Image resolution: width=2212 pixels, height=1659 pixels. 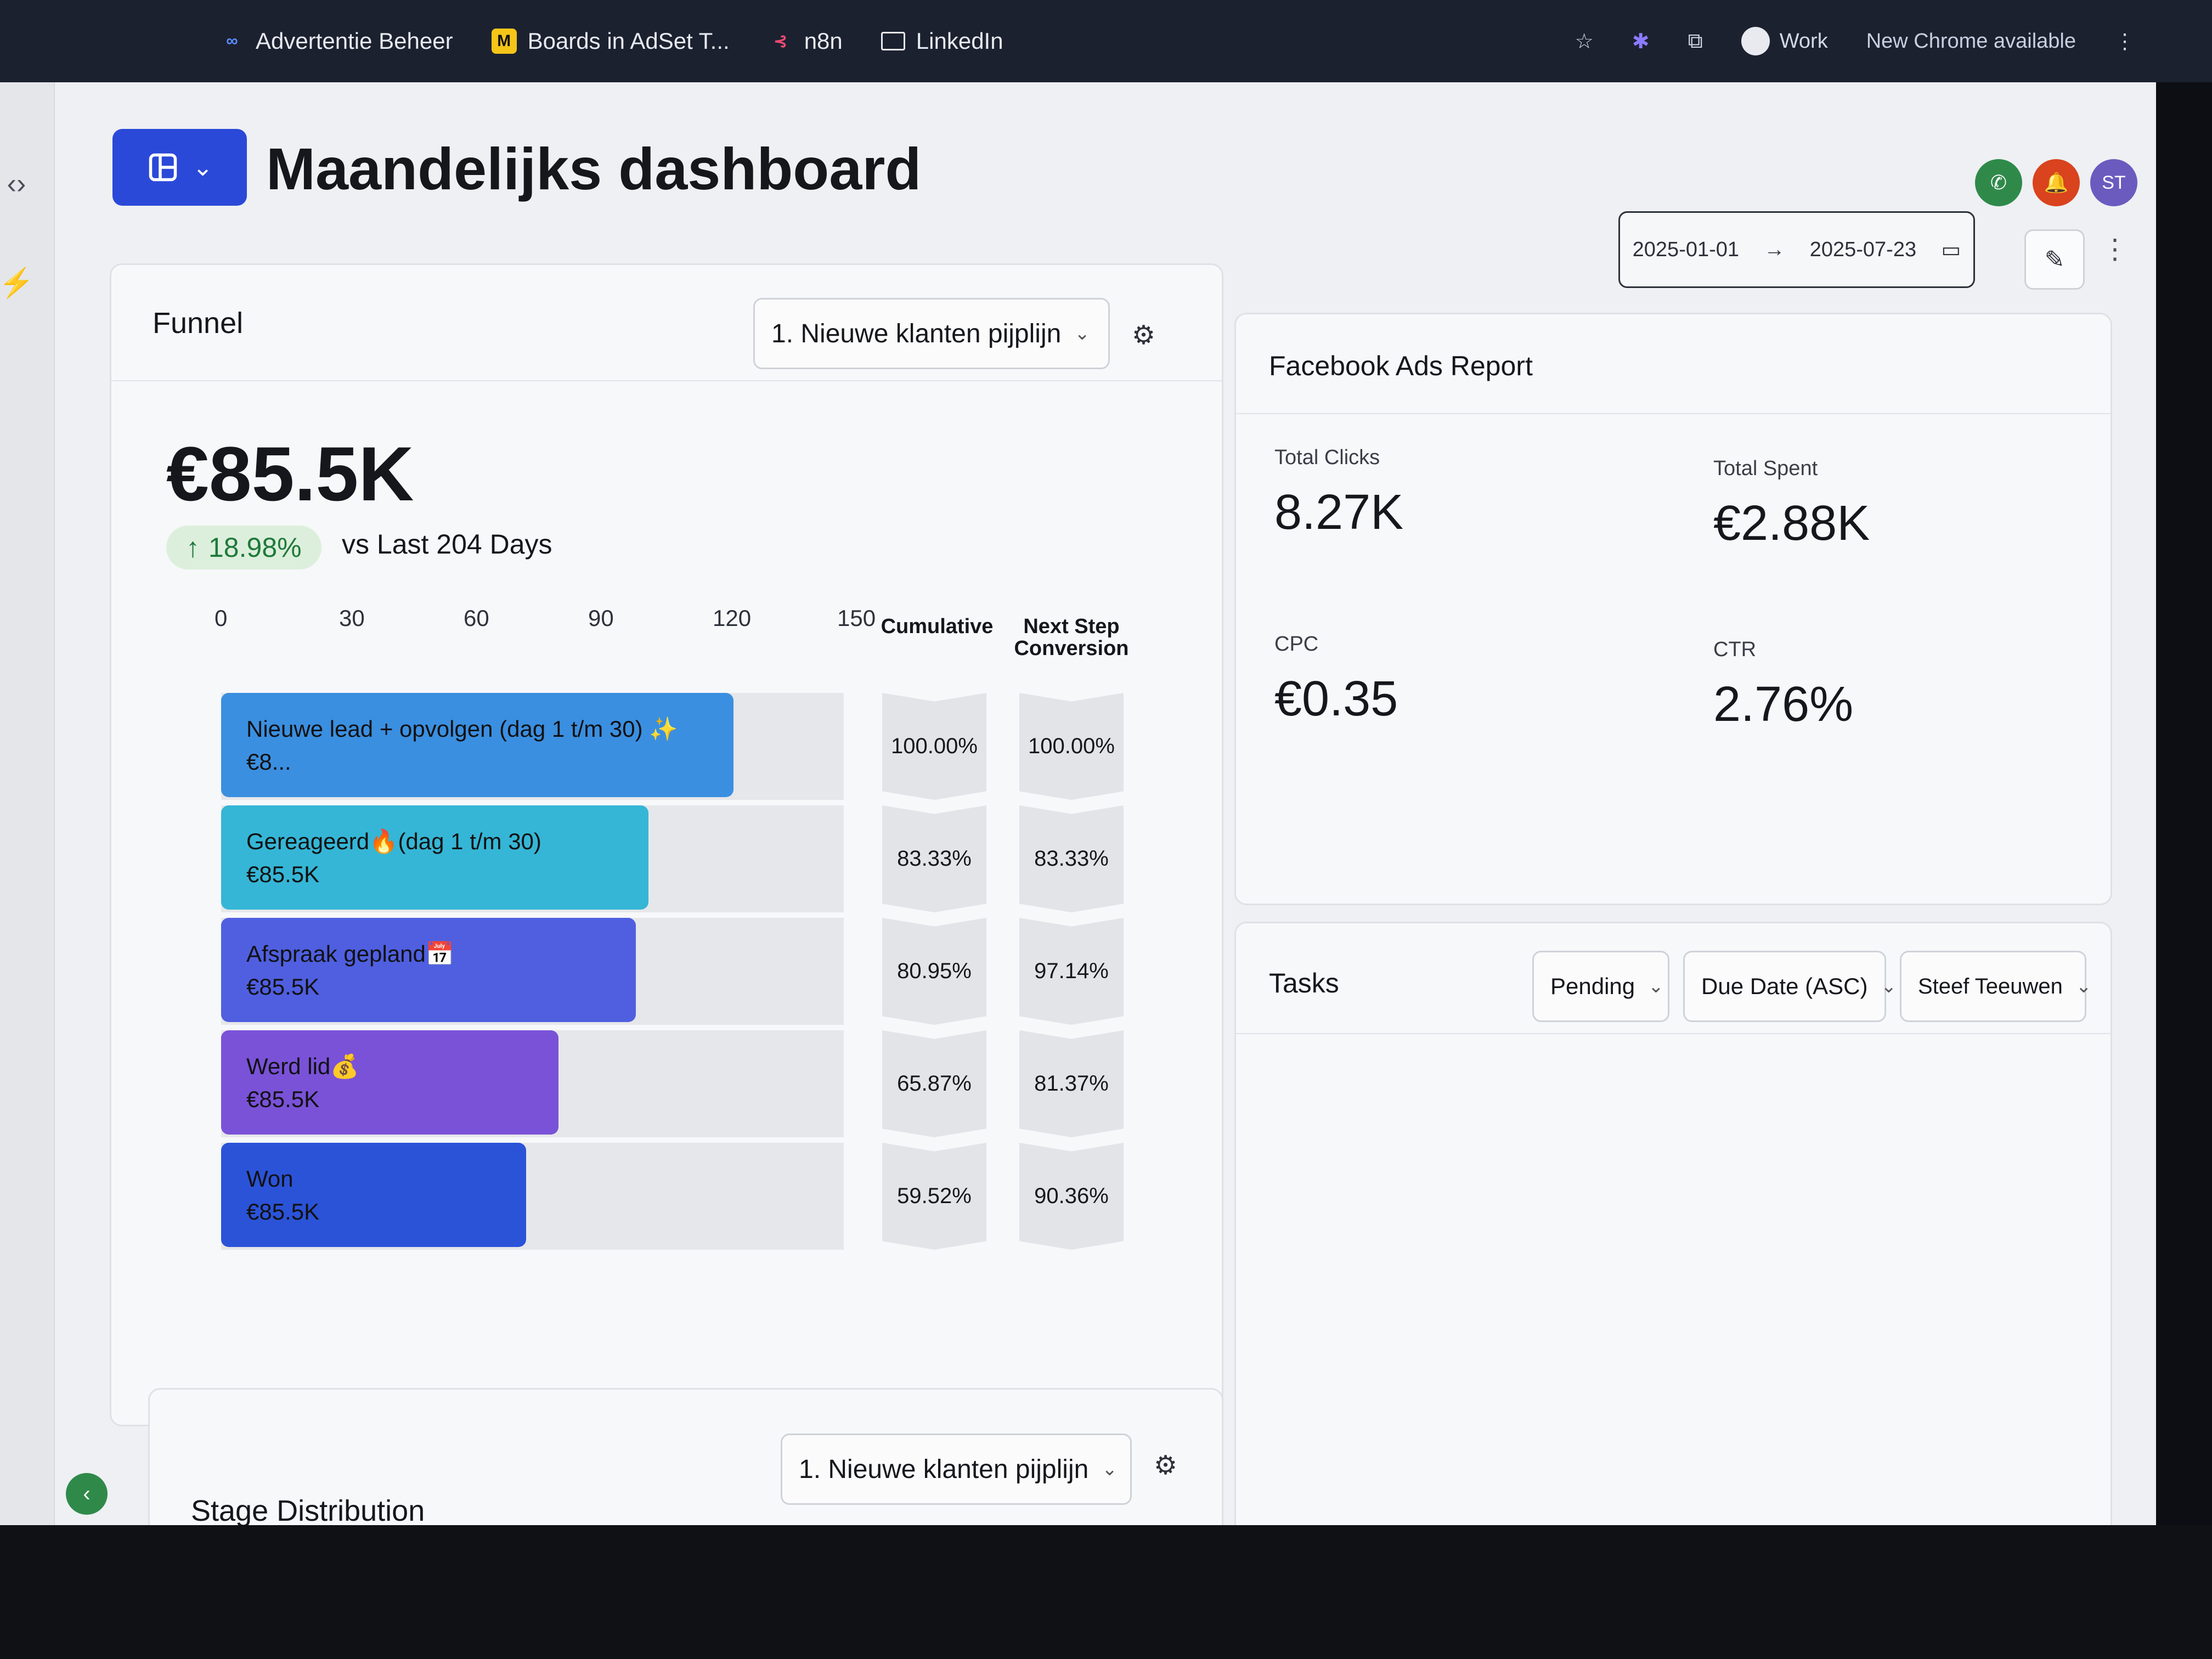 I want to click on axis-tick: 120, so click(x=732, y=618).